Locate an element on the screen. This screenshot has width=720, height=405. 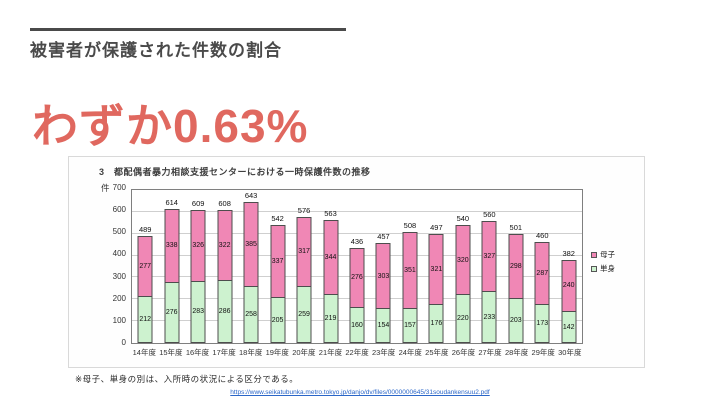
total-label: 608 is located at coordinates (224, 204).